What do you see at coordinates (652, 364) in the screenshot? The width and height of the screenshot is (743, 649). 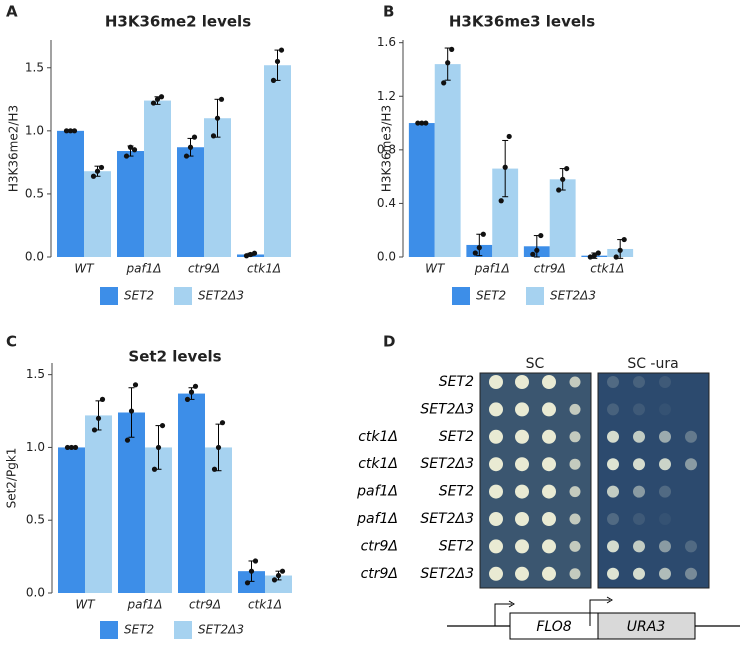 I see `column-header: SC -ura` at bounding box center [652, 364].